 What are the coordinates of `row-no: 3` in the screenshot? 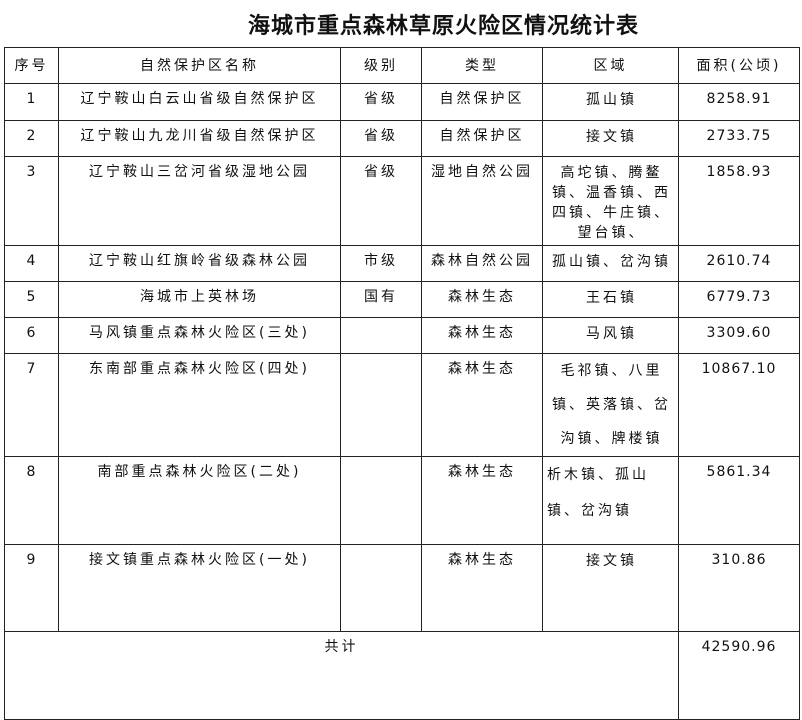 It's located at (31, 201).